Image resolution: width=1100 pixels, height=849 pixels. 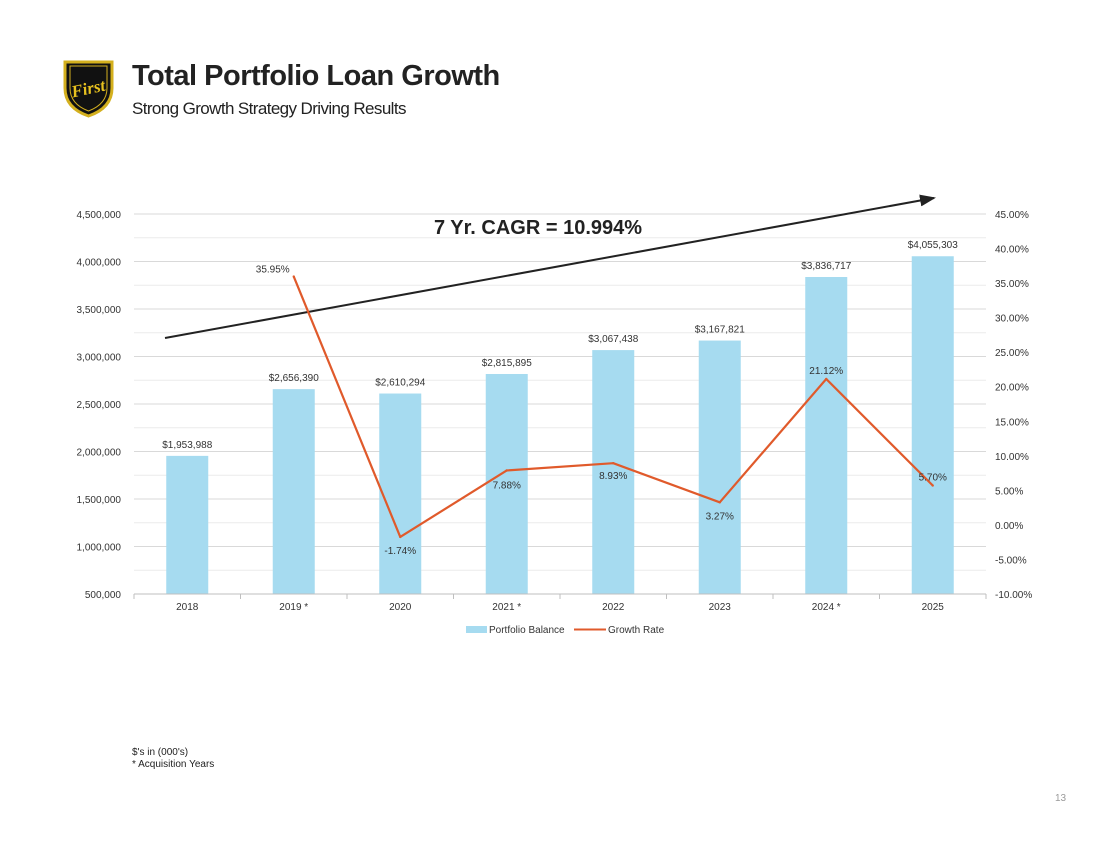 What do you see at coordinates (1012, 388) in the screenshot?
I see `right-tick-label: 20.00%` at bounding box center [1012, 388].